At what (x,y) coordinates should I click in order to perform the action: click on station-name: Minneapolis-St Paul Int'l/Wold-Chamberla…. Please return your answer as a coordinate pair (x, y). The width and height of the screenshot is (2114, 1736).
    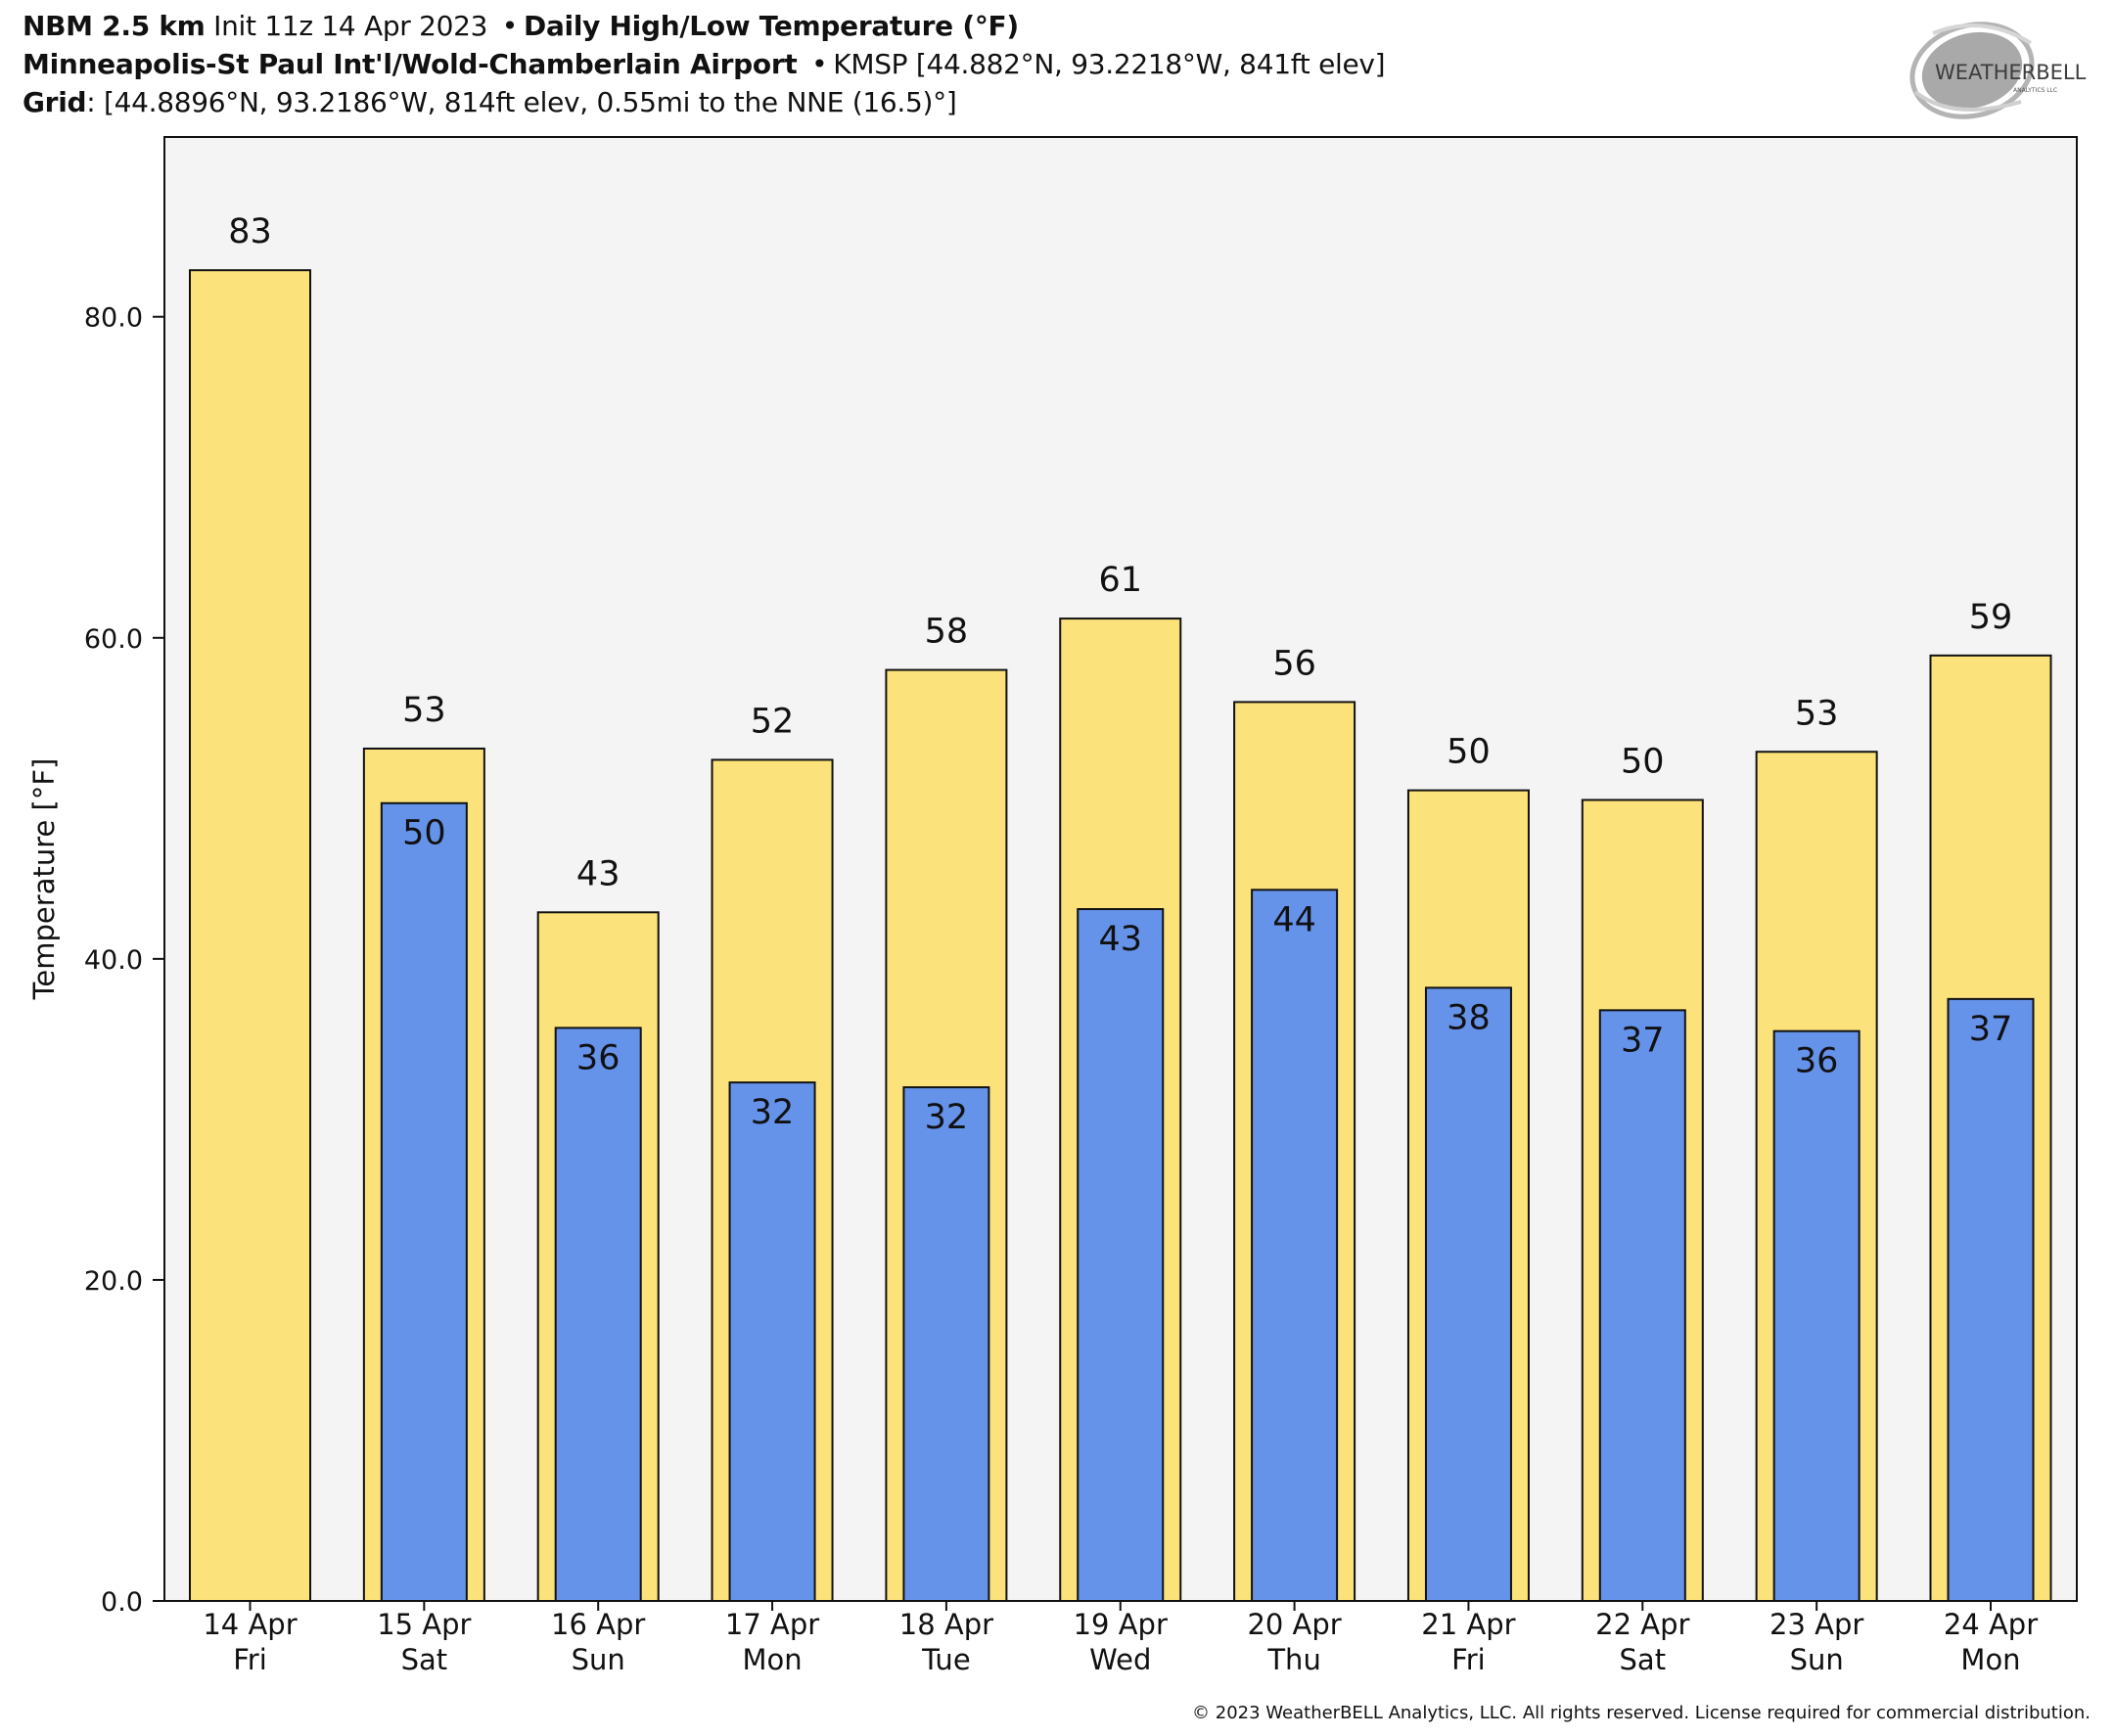
    Looking at the image, I should click on (411, 64).